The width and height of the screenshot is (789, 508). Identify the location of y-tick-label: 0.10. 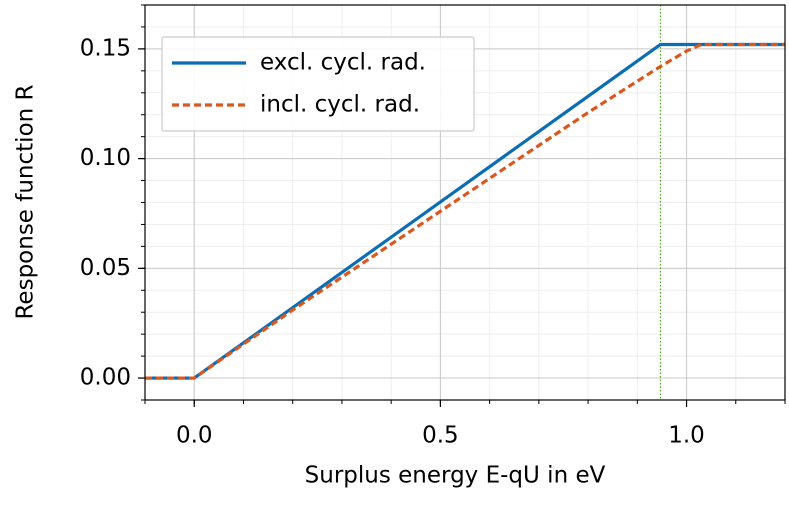
(105, 158).